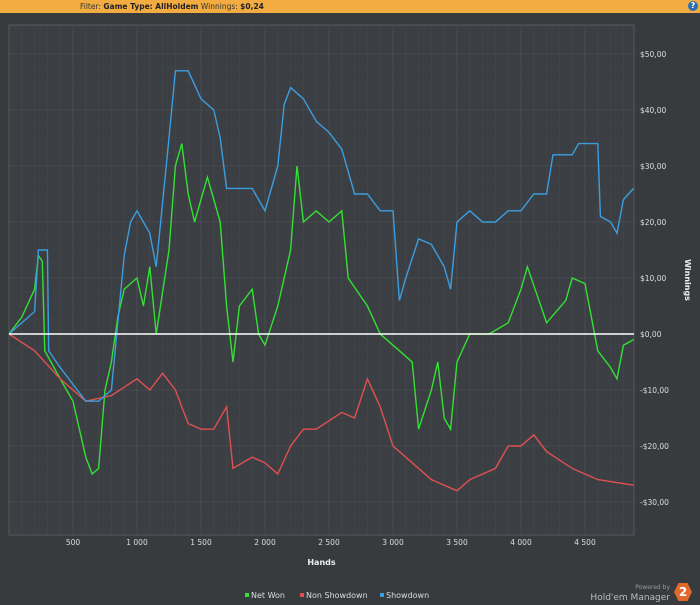 This screenshot has height=605, width=700. What do you see at coordinates (585, 542) in the screenshot?
I see `x-tick-label: 4 500` at bounding box center [585, 542].